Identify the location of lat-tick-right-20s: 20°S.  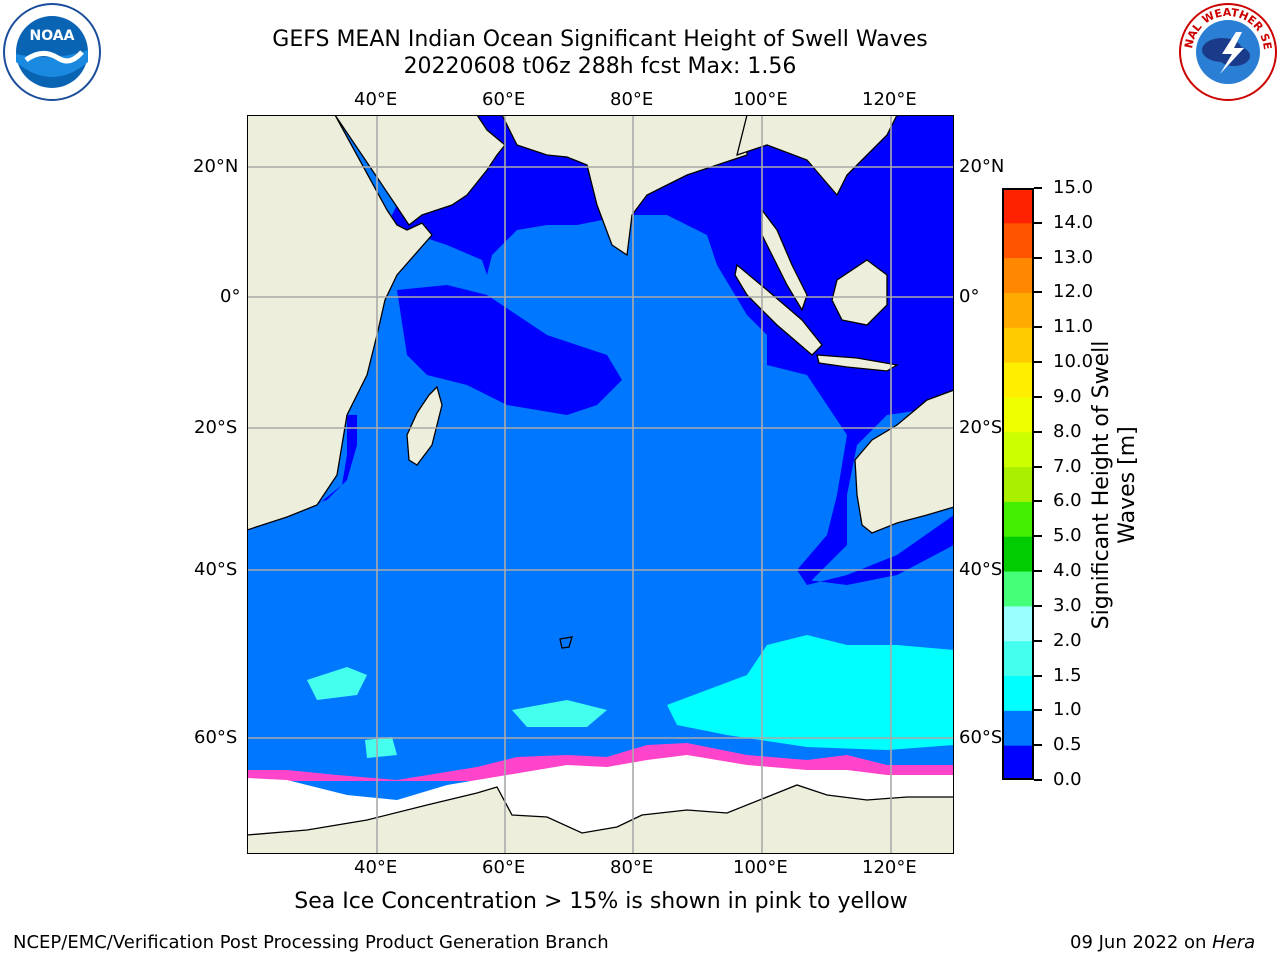
(981, 427).